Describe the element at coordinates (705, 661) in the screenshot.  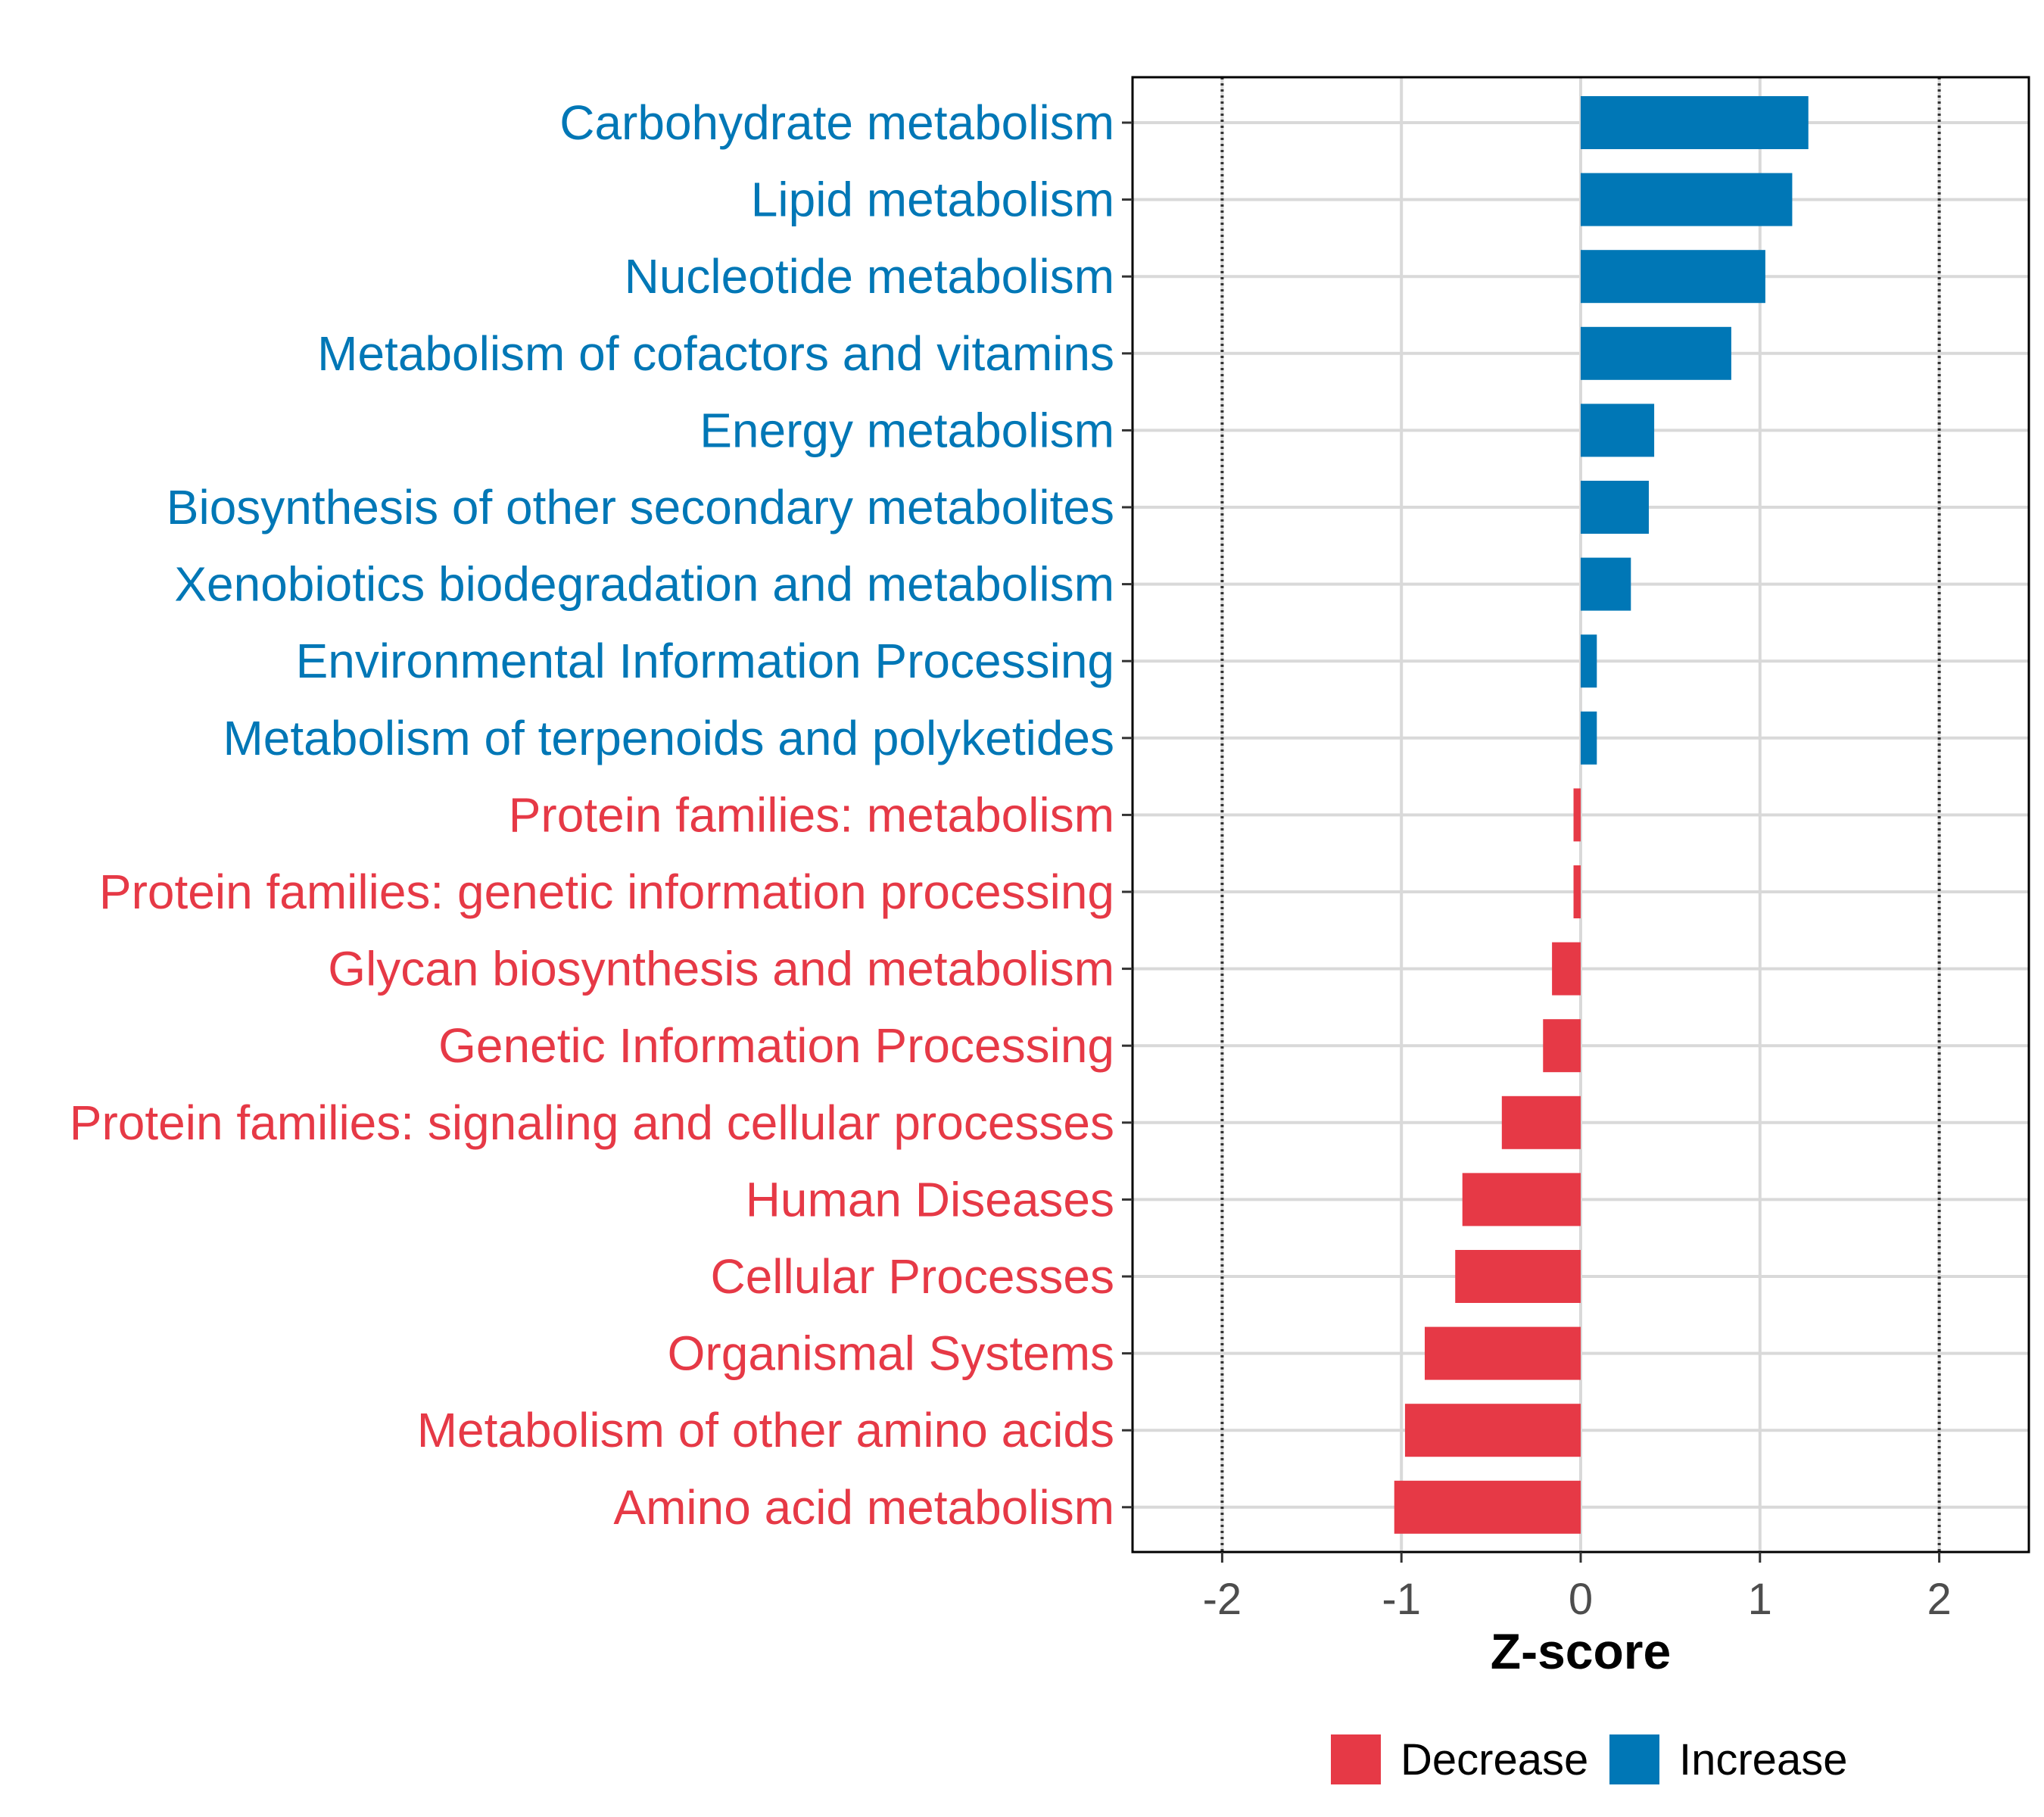
I see `category-label: Environmental Information Processing` at that location.